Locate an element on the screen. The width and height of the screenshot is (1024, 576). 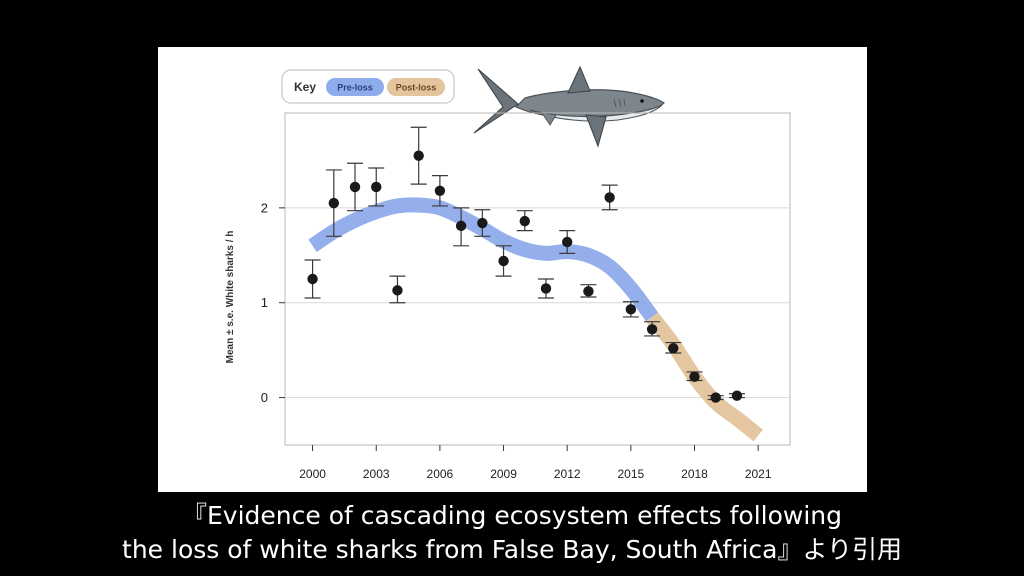
x-tick-label: 2000 is located at coordinates (312, 474).